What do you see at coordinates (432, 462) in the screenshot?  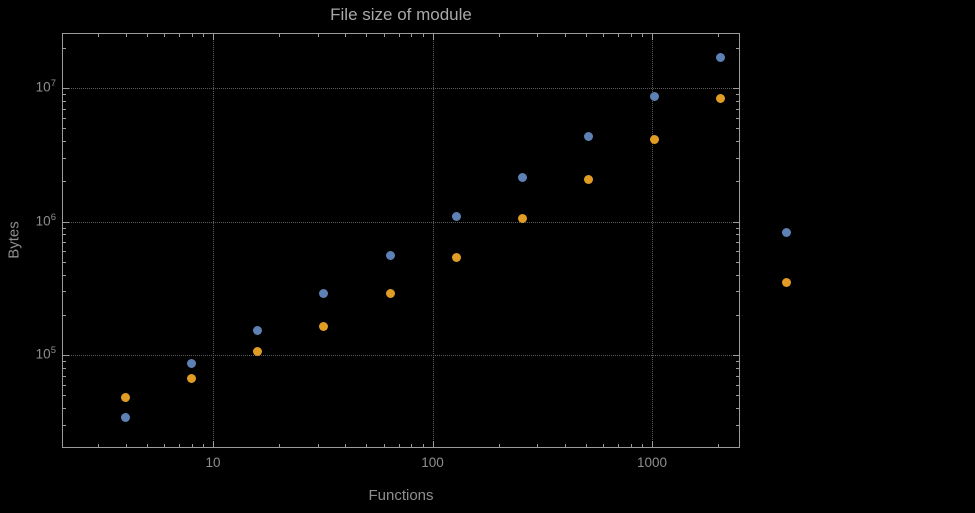 I see `x-tick-label: 100` at bounding box center [432, 462].